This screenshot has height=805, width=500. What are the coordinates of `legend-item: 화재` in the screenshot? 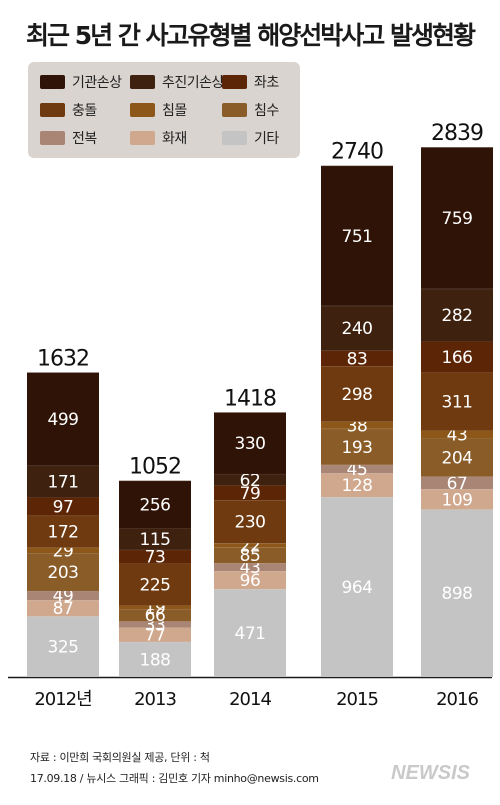 It's located at (158, 138).